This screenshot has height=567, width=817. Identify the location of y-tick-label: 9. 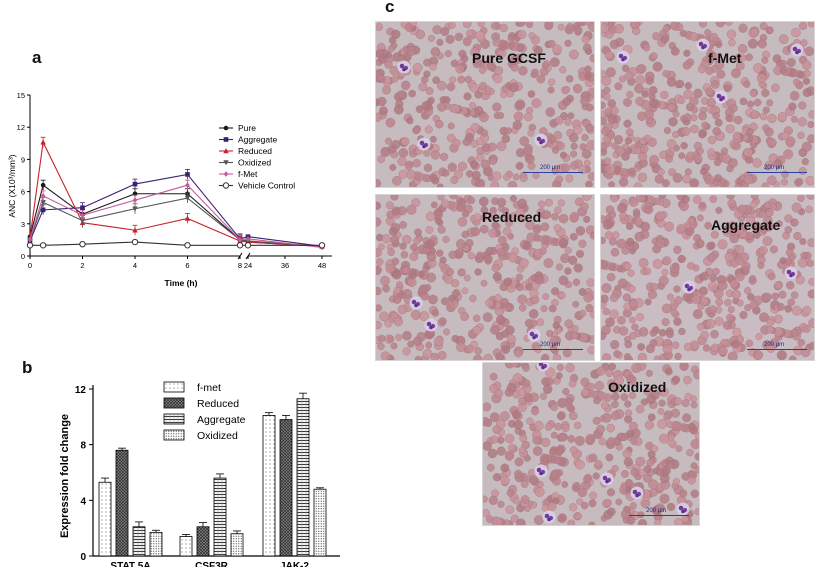
(23, 159).